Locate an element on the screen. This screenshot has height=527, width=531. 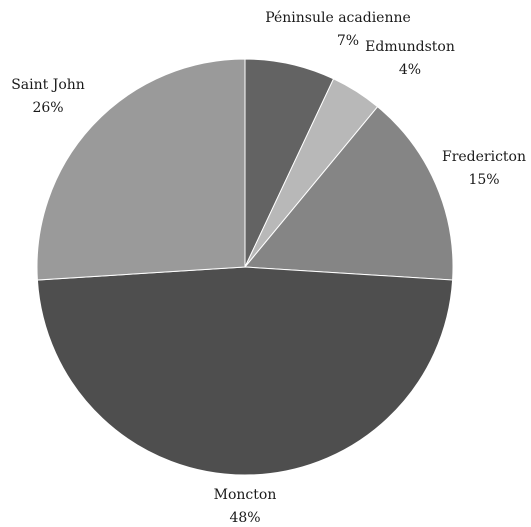
slice-label-edmundston: Edmundston is located at coordinates (410, 47).